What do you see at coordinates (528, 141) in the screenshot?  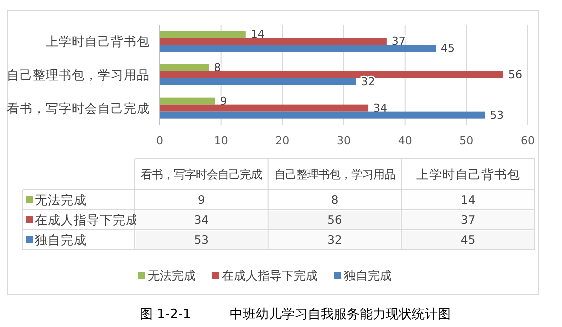 I see `x-tick-label: 60` at bounding box center [528, 141].